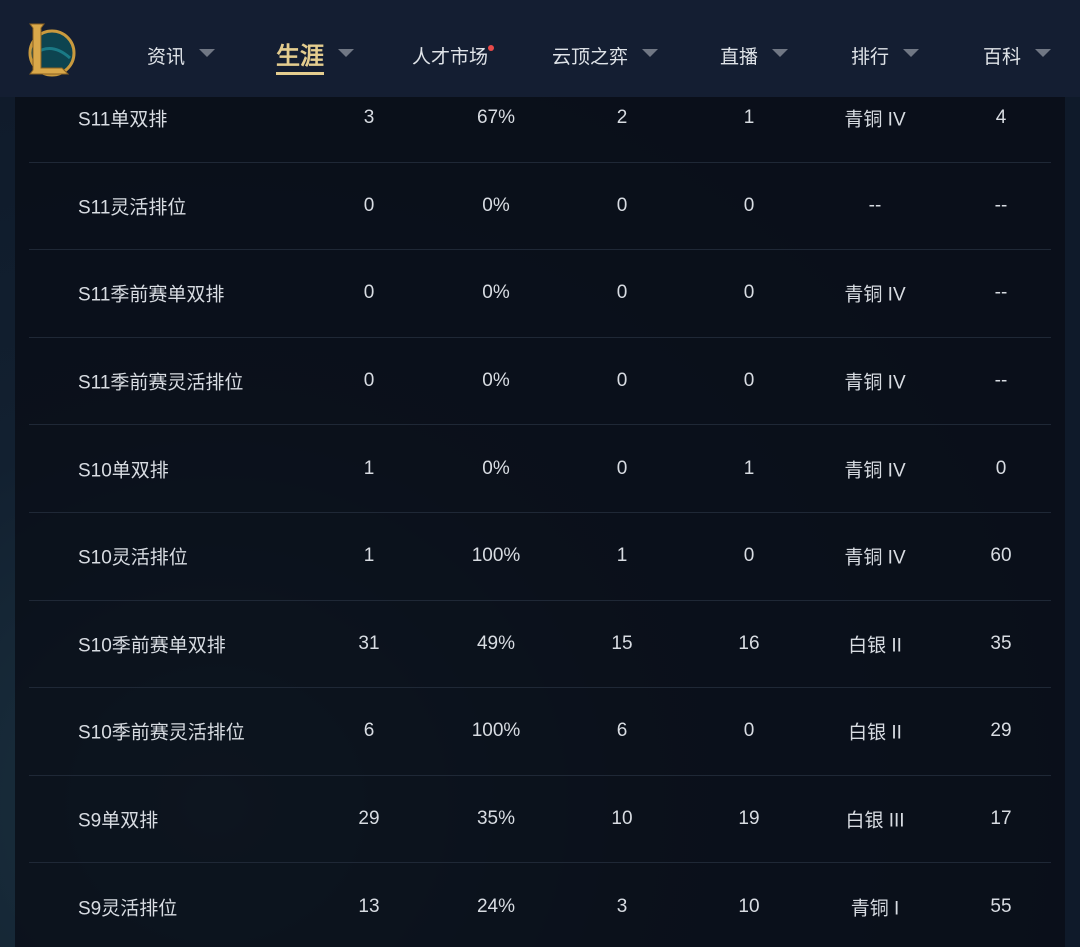 Image resolution: width=1080 pixels, height=947 pixels. What do you see at coordinates (1002, 57) in the screenshot?
I see `nav-label: 百科` at bounding box center [1002, 57].